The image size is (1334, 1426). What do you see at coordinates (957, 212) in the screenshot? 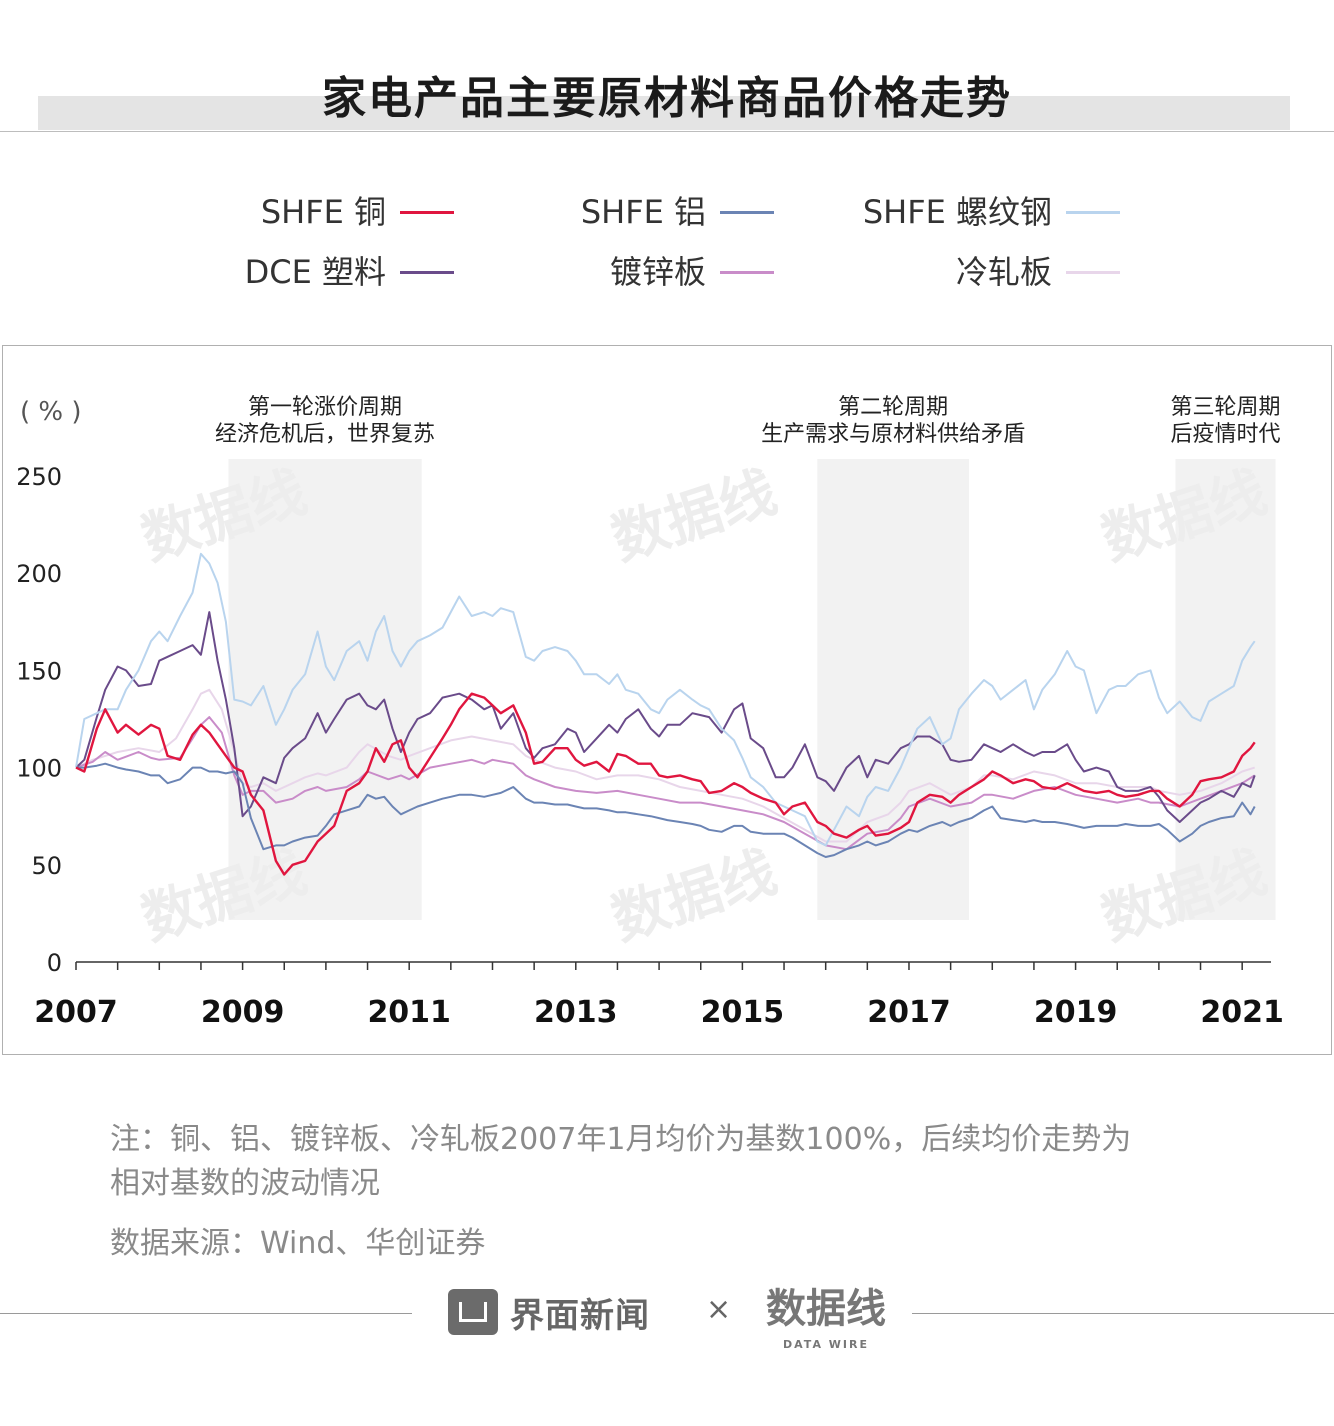
I see `legend-label: SHFE 螺纹钢` at bounding box center [957, 212].